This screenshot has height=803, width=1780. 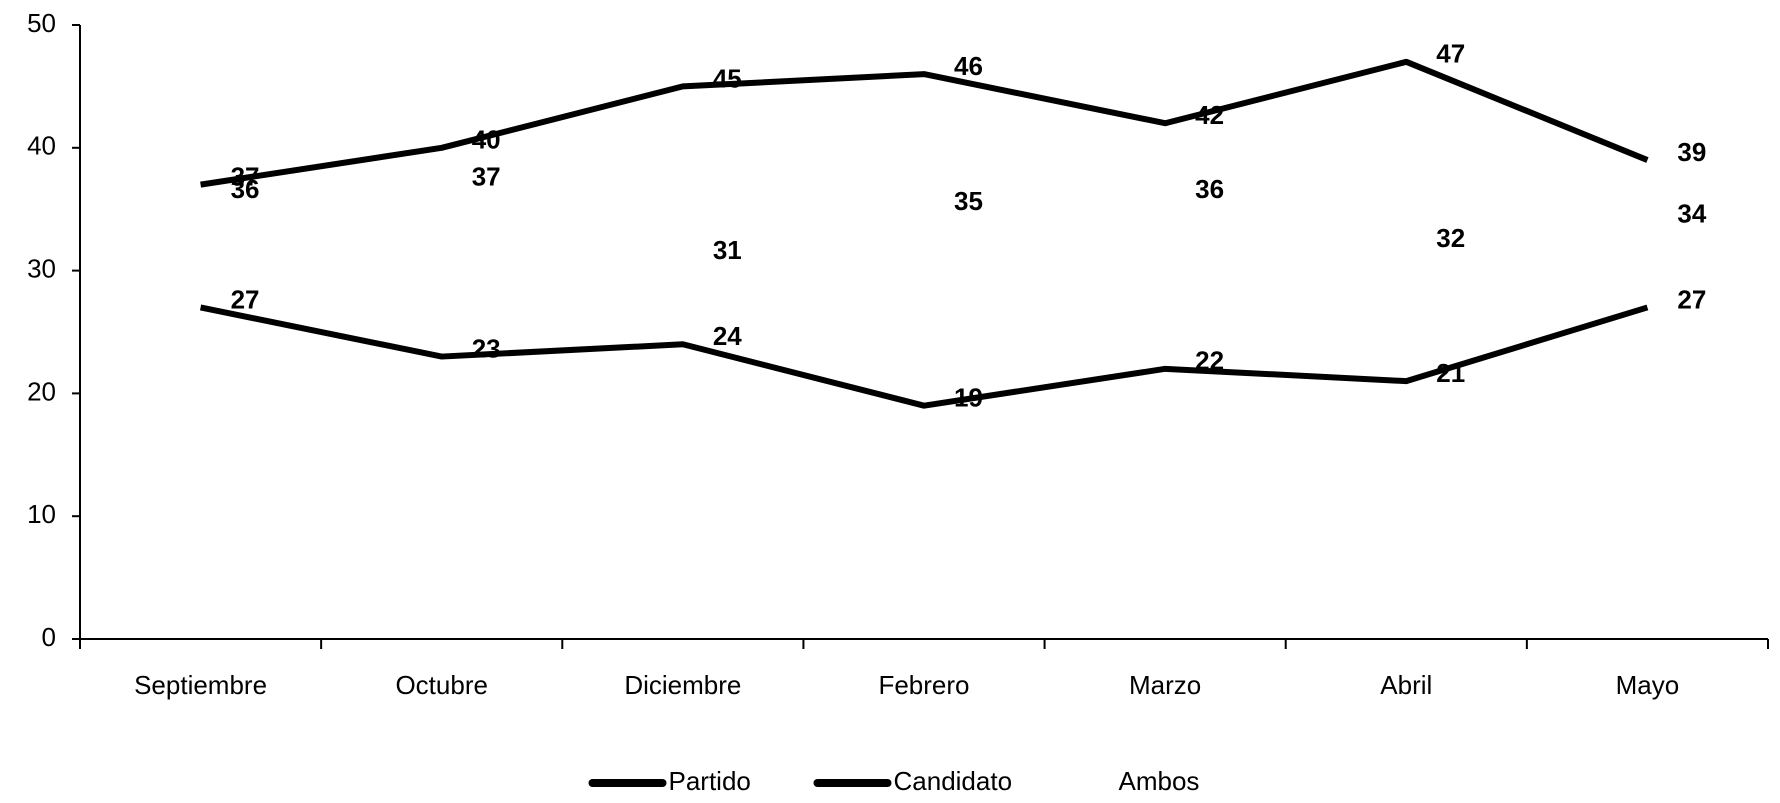 I want to click on data-label: 22, so click(x=1209, y=361).